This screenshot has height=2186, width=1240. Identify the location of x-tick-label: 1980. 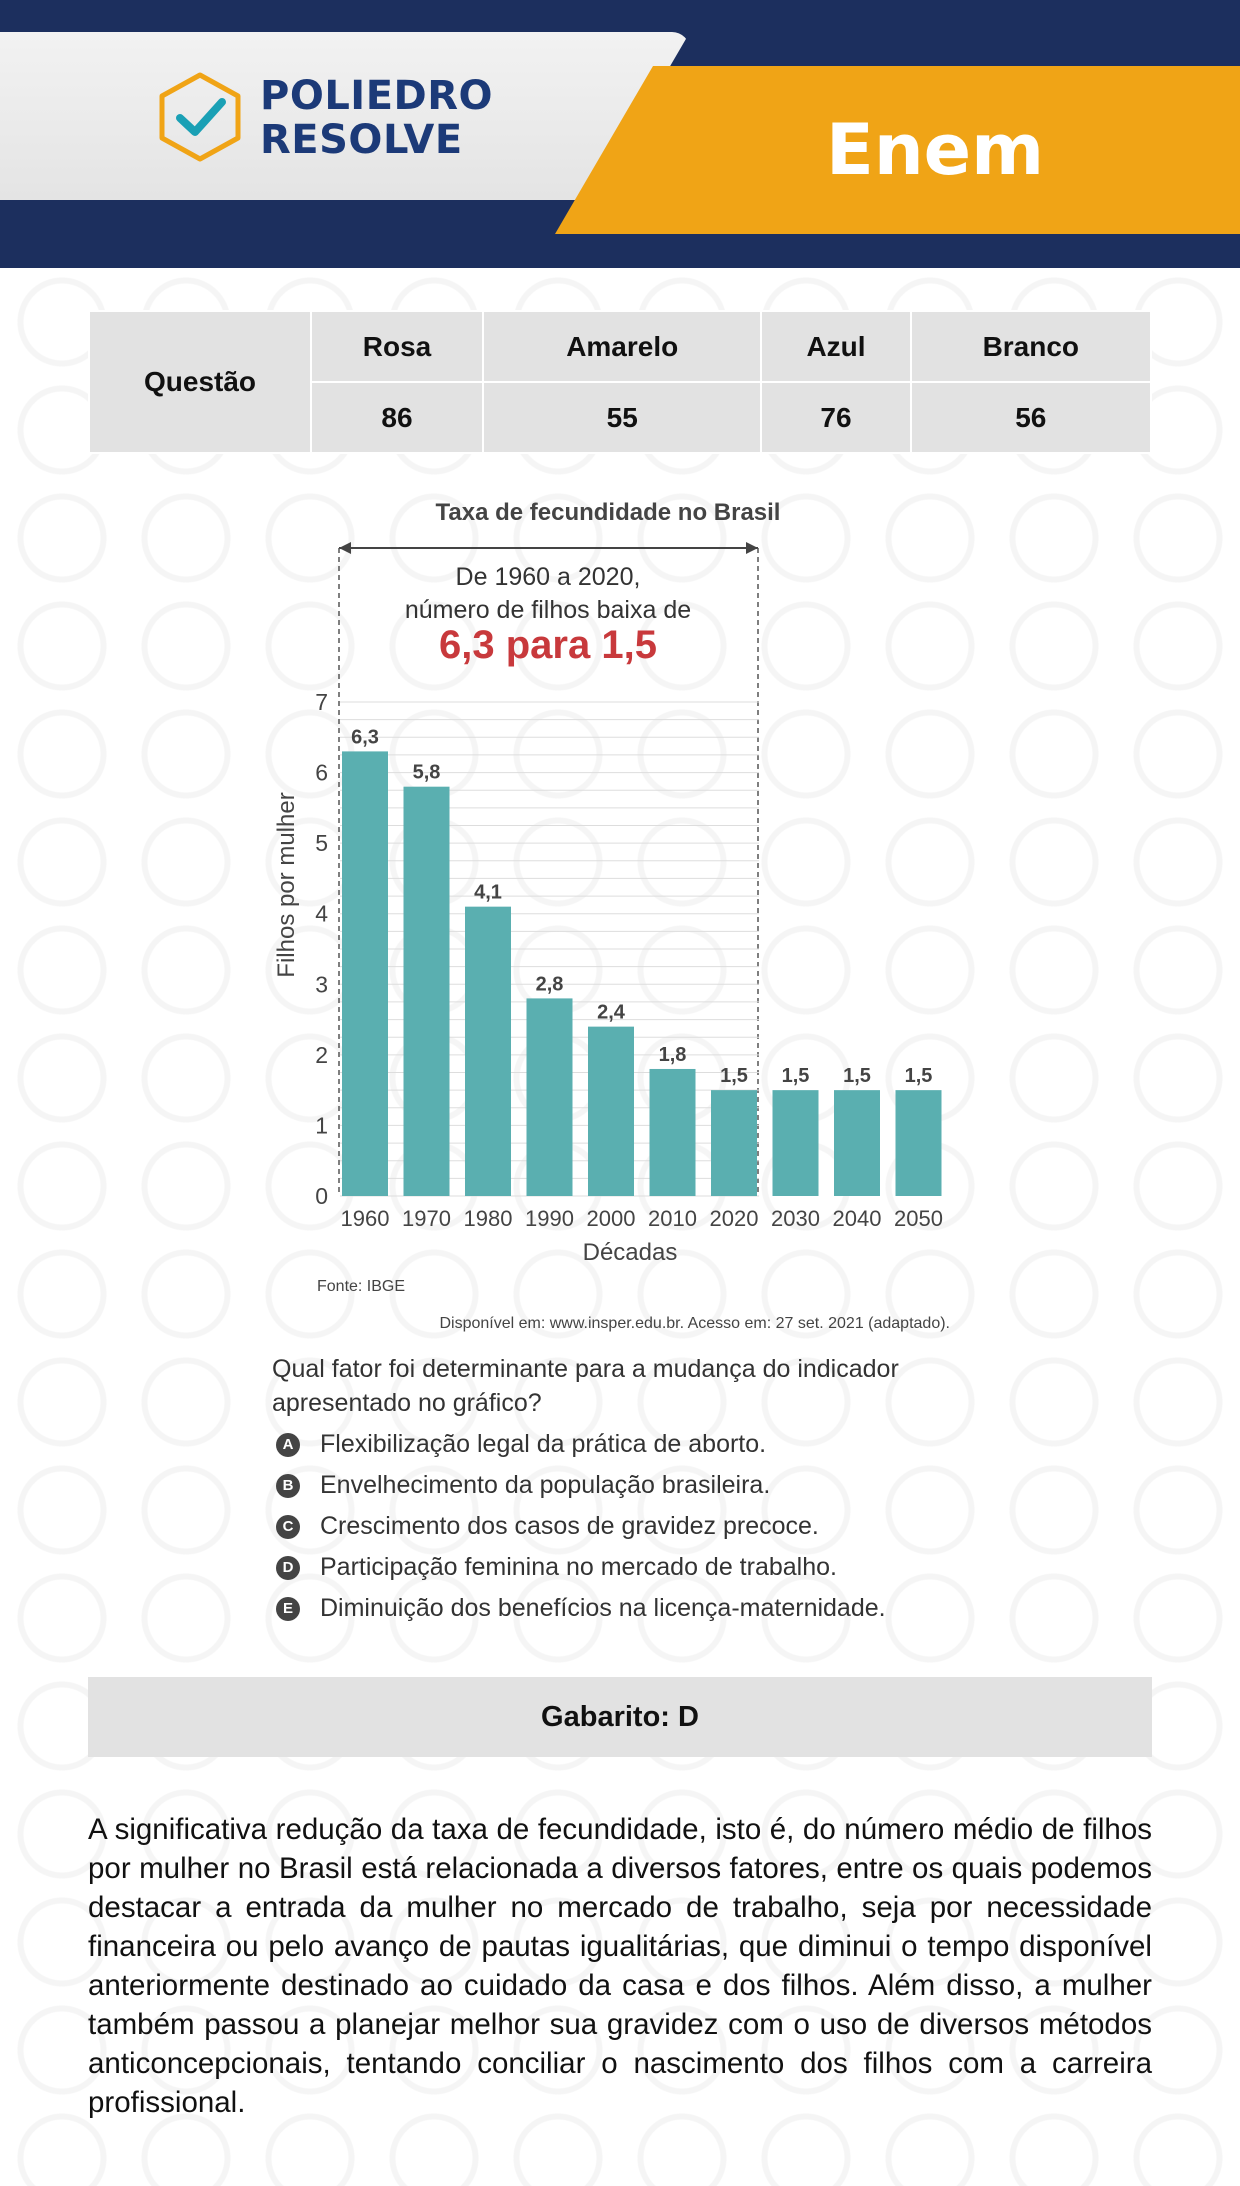
(488, 1218).